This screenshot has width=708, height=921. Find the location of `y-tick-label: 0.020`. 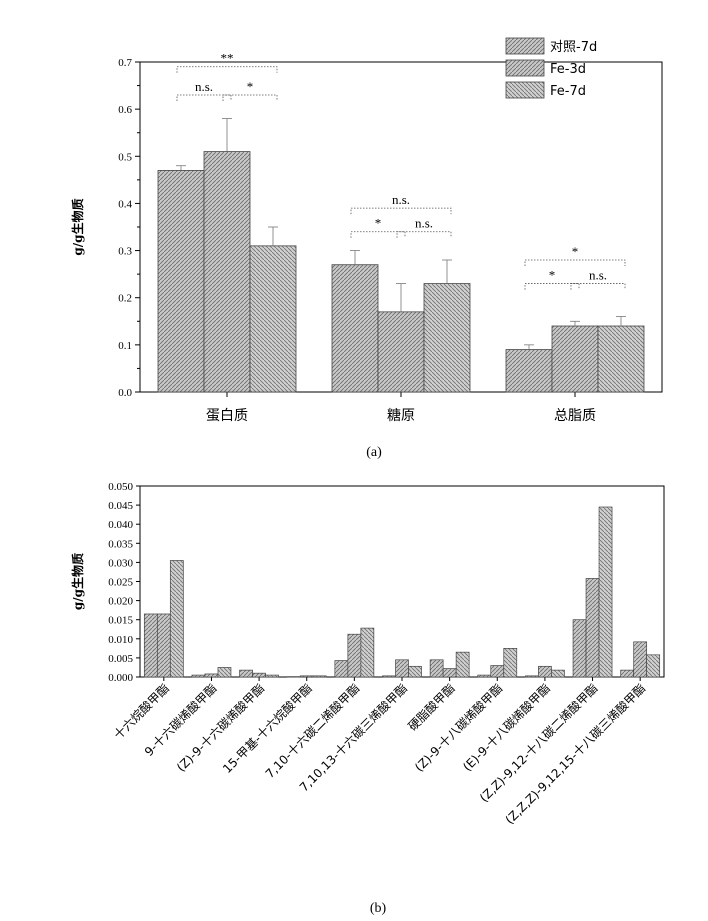

y-tick-label: 0.020 is located at coordinates (120, 602).